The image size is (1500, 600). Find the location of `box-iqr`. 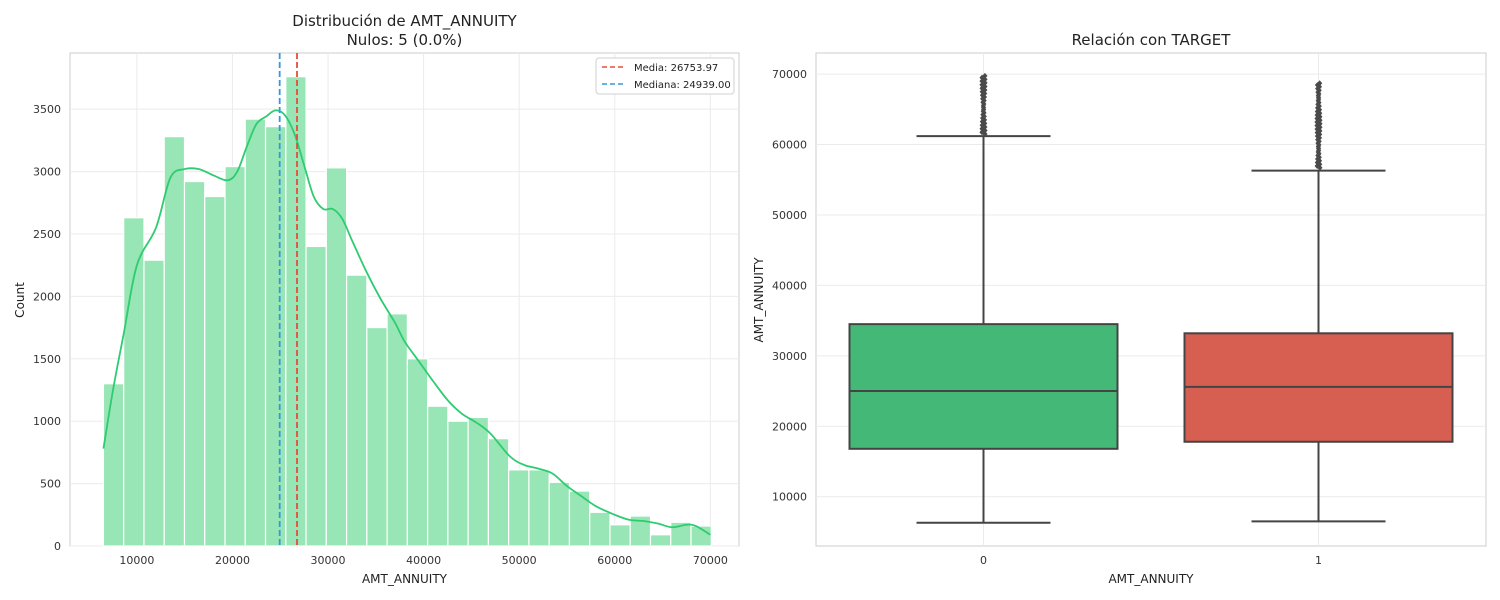

box-iqr is located at coordinates (983, 386).